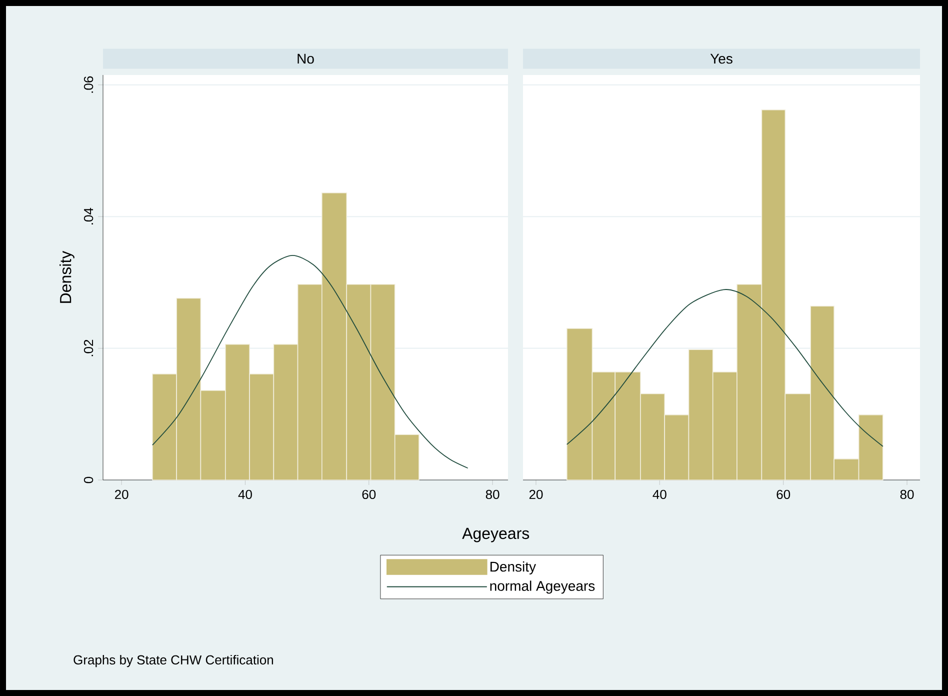 The height and width of the screenshot is (696, 948). Describe the element at coordinates (89, 480) in the screenshot. I see `y-tick-label: 0` at that location.